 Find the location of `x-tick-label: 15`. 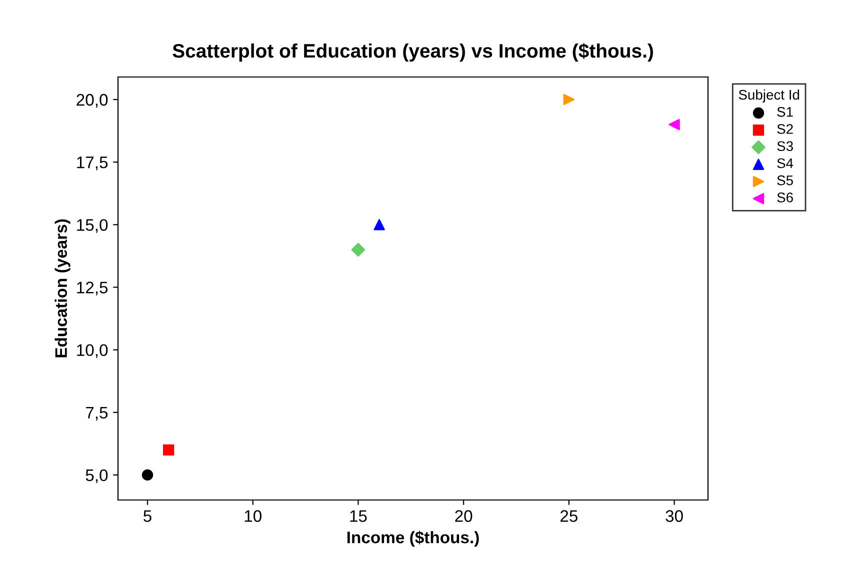

x-tick-label: 15 is located at coordinates (358, 516).